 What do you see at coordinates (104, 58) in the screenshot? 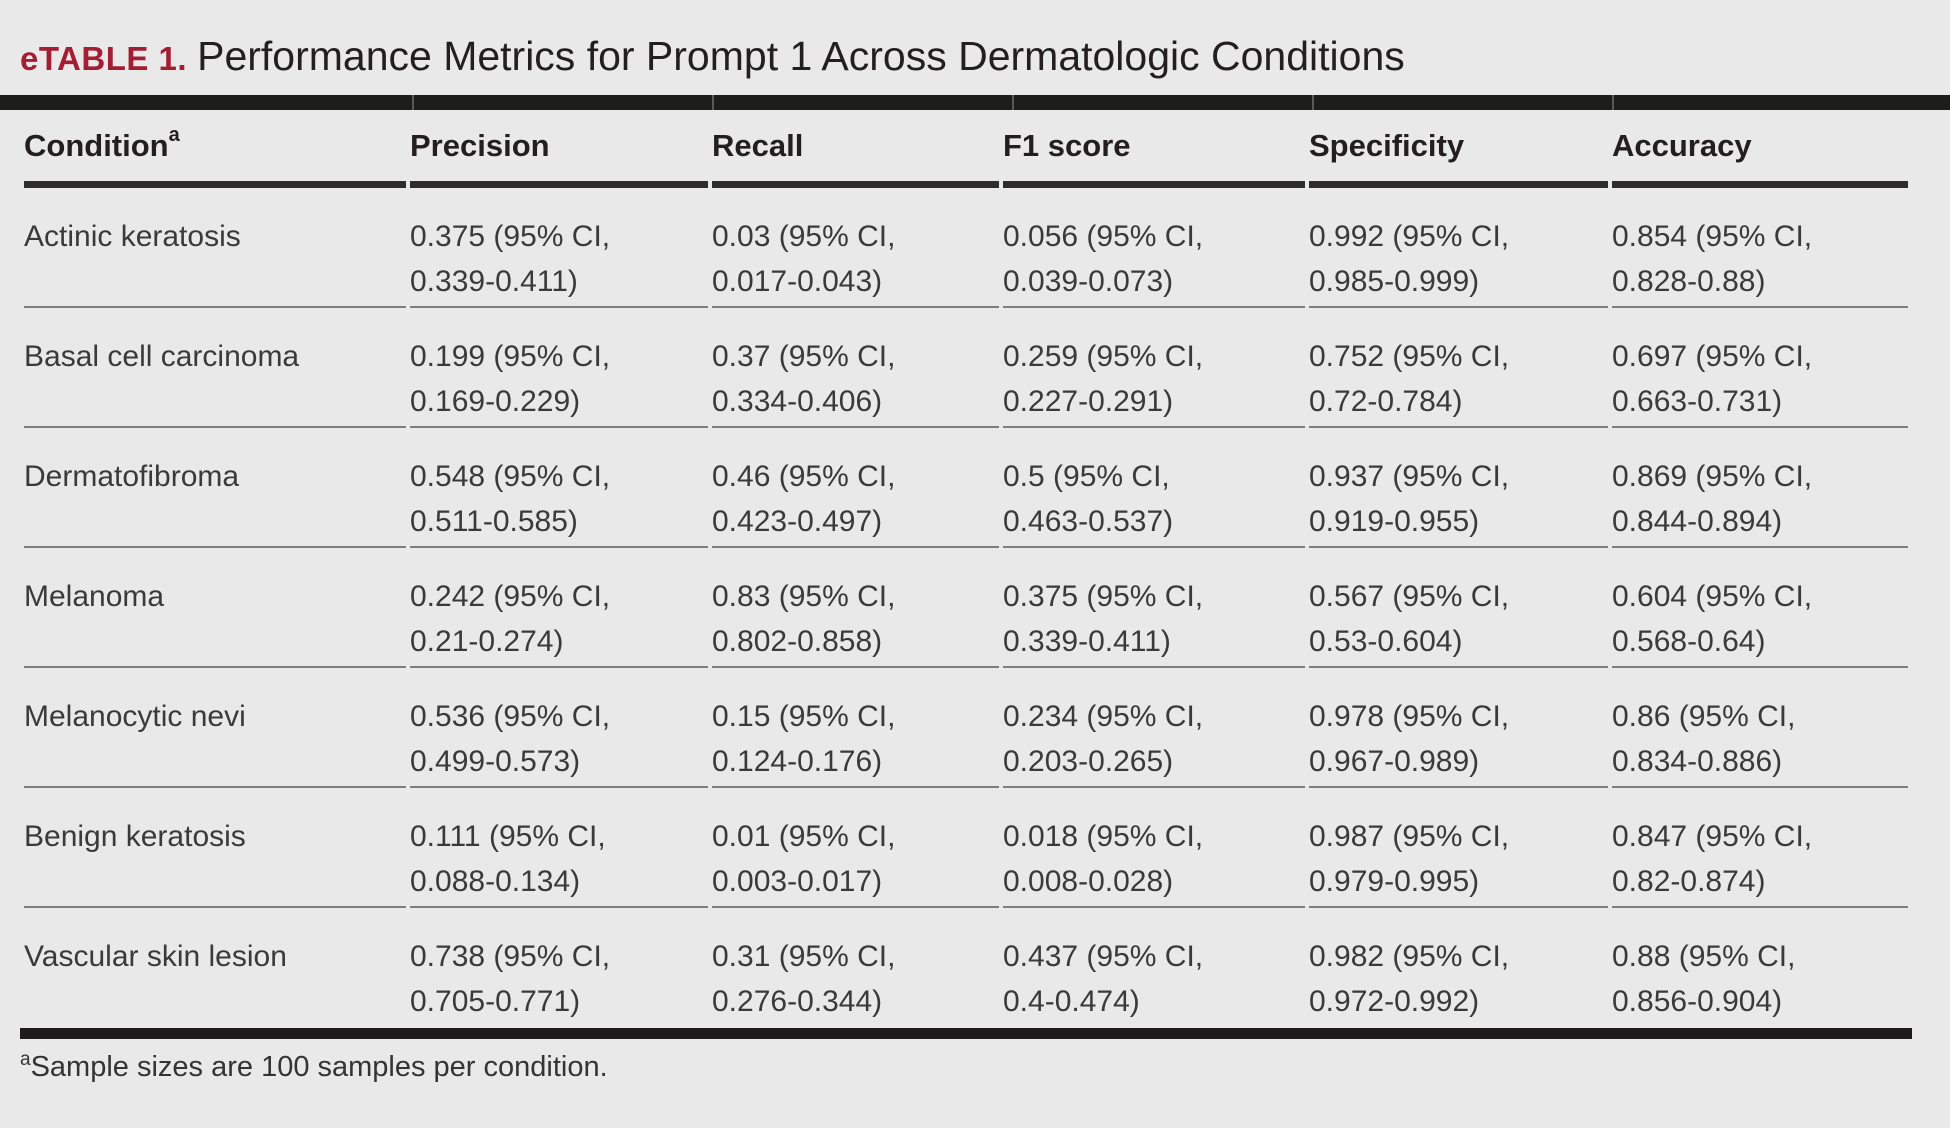
I see `table-number-label: eTABLE 1.` at bounding box center [104, 58].